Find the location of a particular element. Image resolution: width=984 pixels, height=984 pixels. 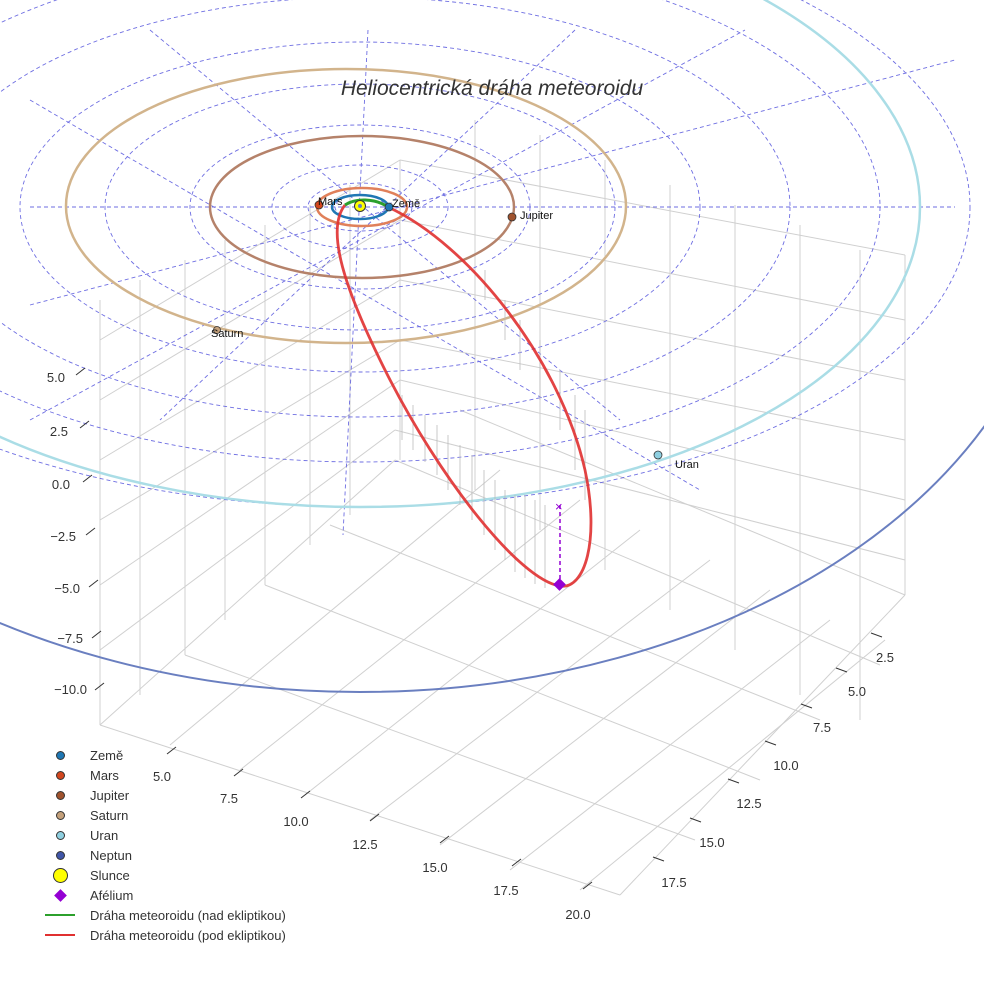

y-tick: 2.5 is located at coordinates (885, 657).